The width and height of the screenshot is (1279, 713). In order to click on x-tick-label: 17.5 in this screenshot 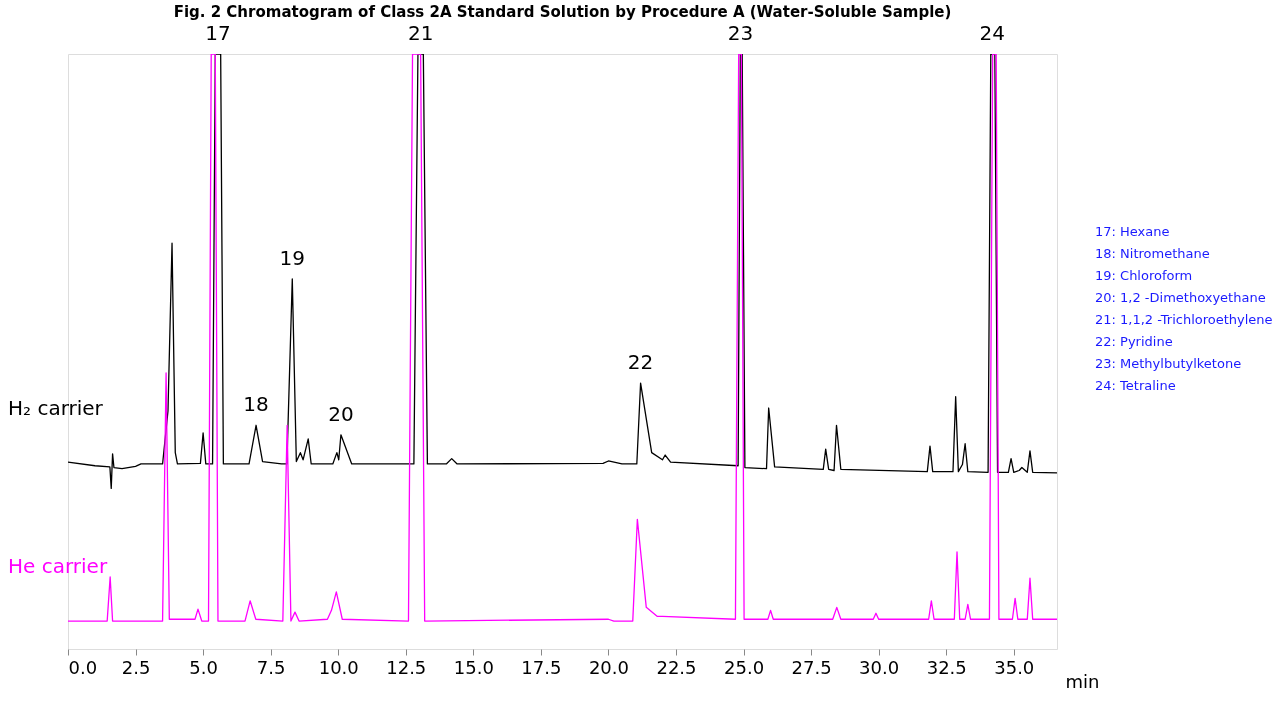, I will do `click(541, 667)`.